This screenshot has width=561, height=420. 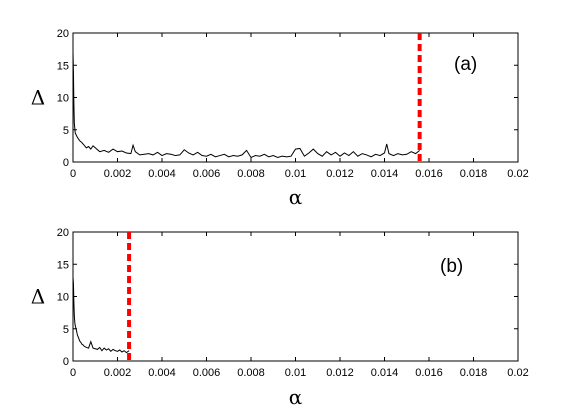 What do you see at coordinates (465, 64) in the screenshot?
I see `panel-label: (a)` at bounding box center [465, 64].